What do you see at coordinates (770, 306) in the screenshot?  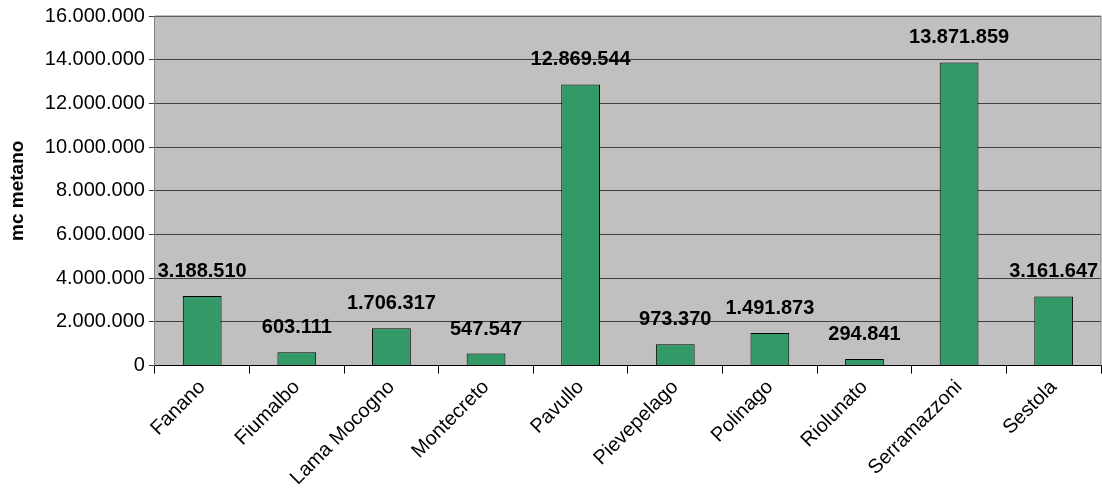 I see `data-label: 1.491.873` at bounding box center [770, 306].